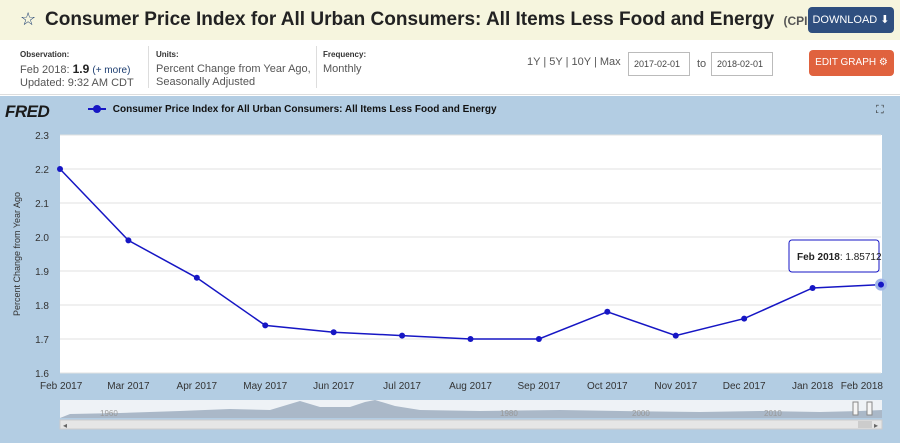  Describe the element at coordinates (869, 408) in the screenshot. I see `navigator-handle-right` at that location.